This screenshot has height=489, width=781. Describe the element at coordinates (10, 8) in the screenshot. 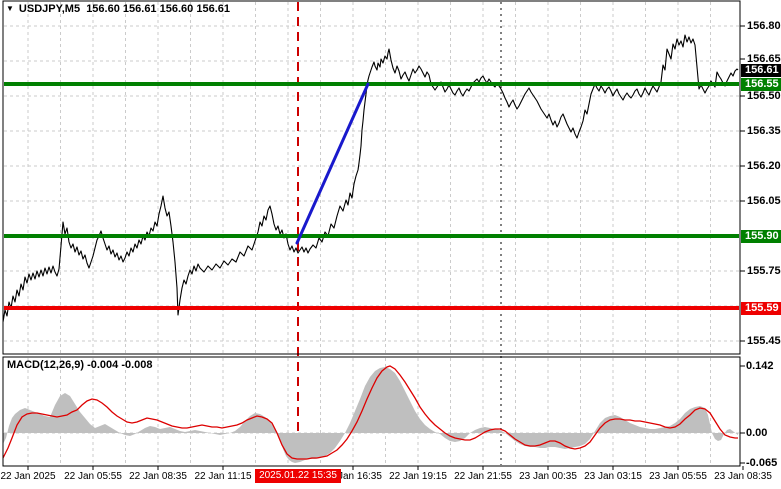

I see `chevron-down-icon: ▼` at that location.